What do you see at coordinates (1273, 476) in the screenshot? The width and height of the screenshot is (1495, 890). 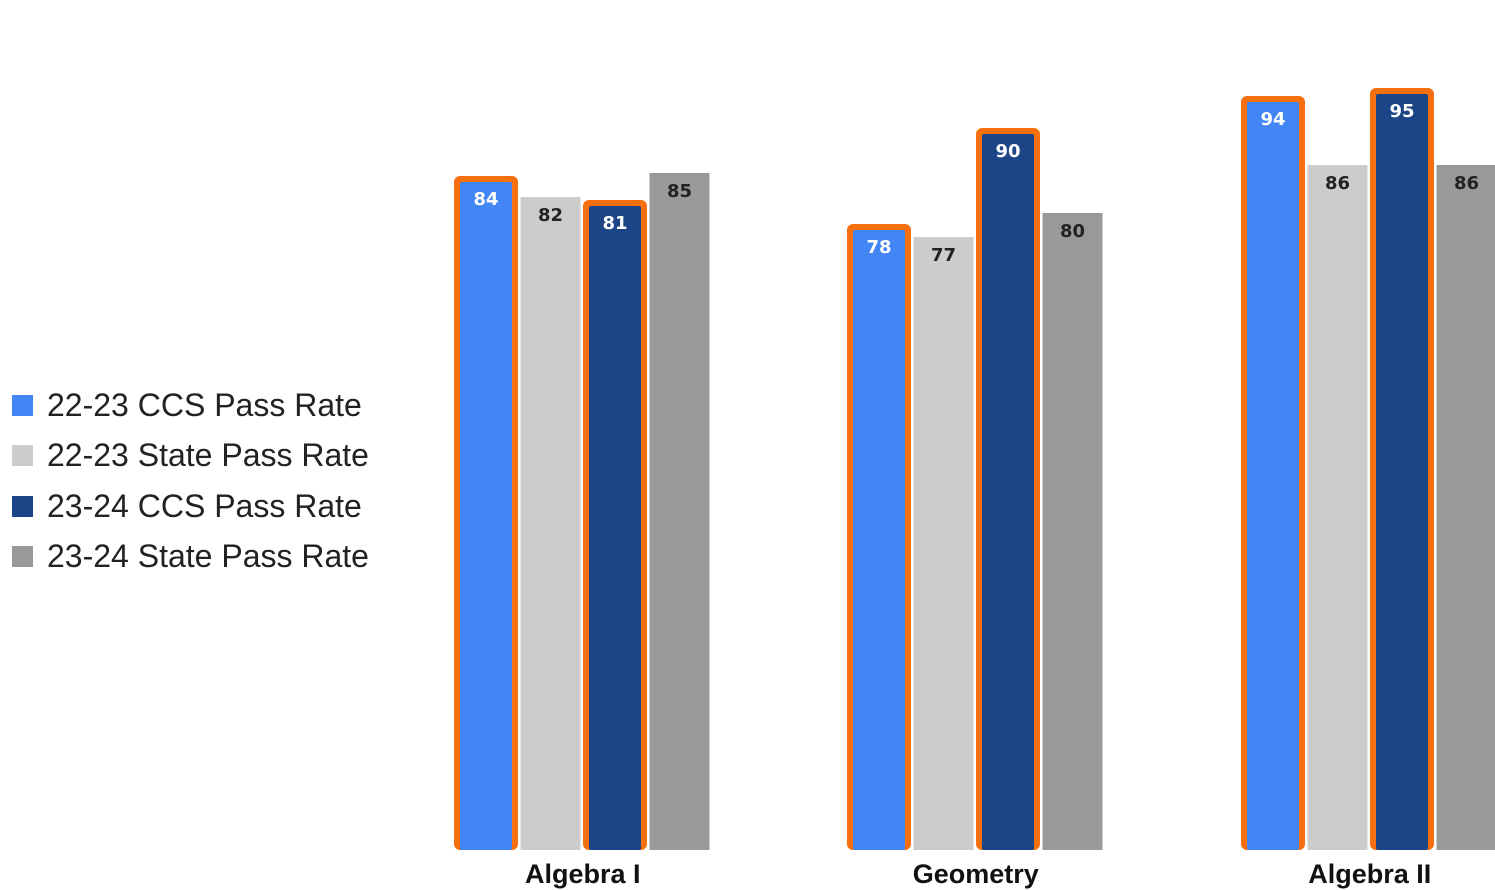 I see `bar-22-23-ccs-pass-rate-algebra-ii` at bounding box center [1273, 476].